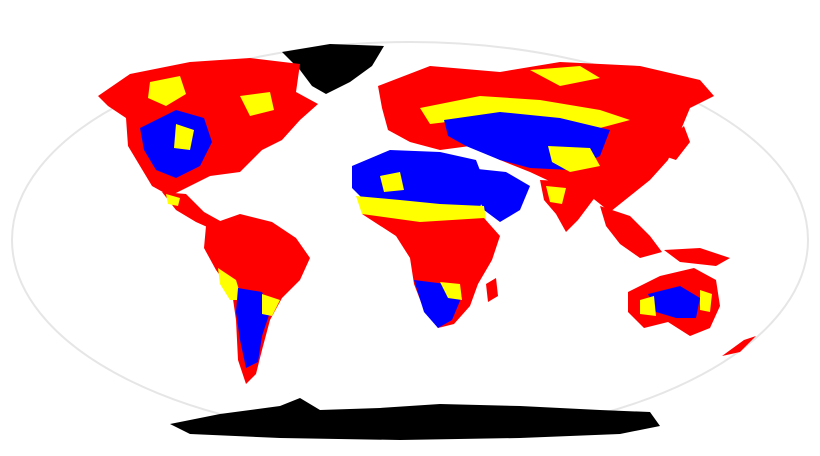 The image size is (820, 456). I want to click on sahara-dry, so click(392, 182).